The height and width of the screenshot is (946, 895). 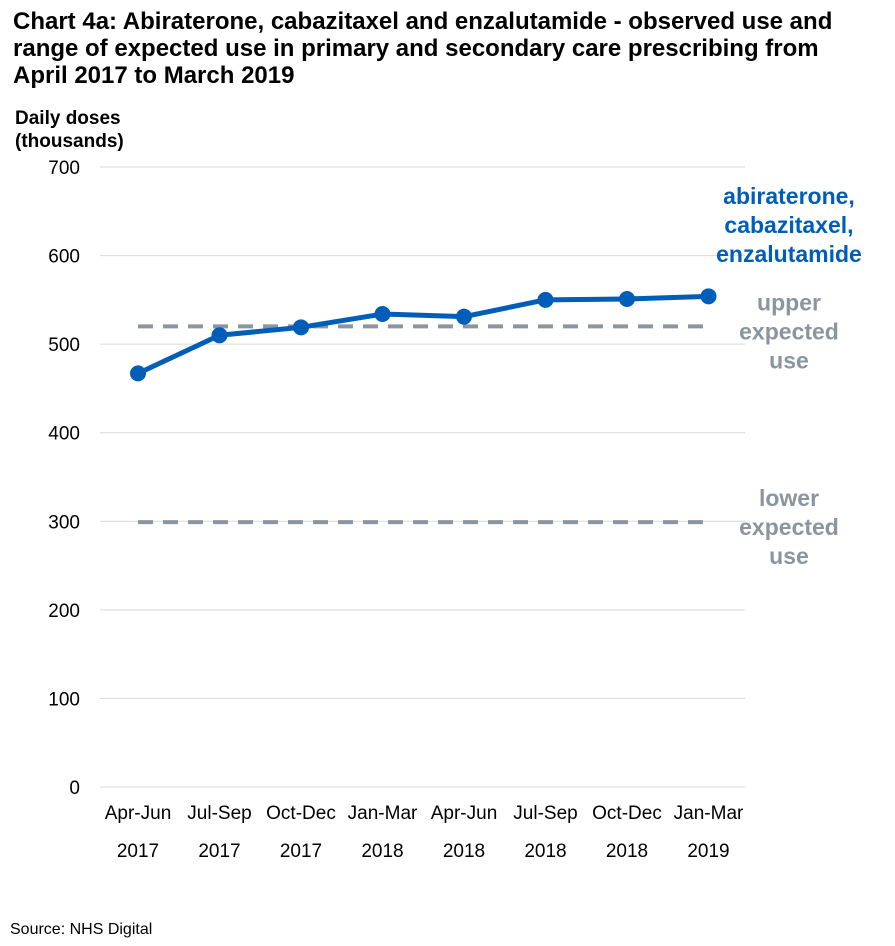 I want to click on y-tick-label: 700, so click(x=64, y=168).